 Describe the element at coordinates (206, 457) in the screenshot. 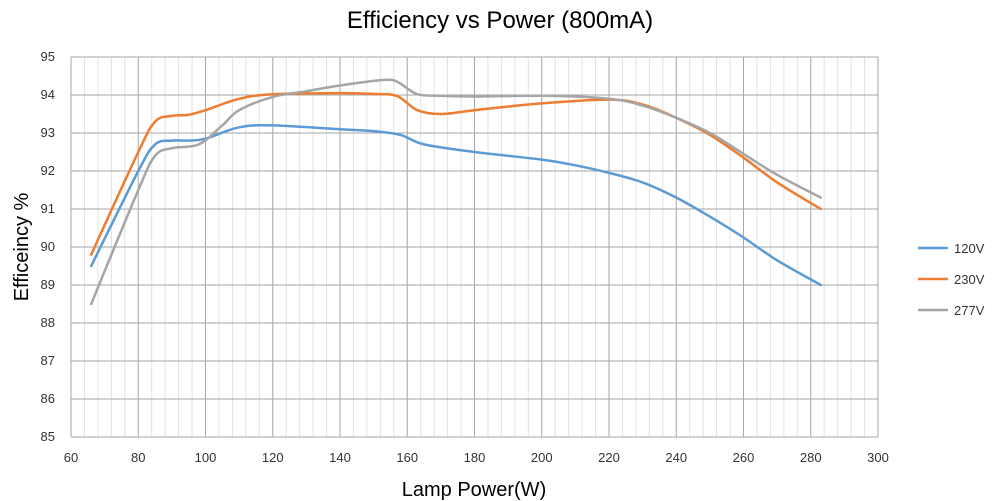

I see `x-tick-label: 100` at that location.